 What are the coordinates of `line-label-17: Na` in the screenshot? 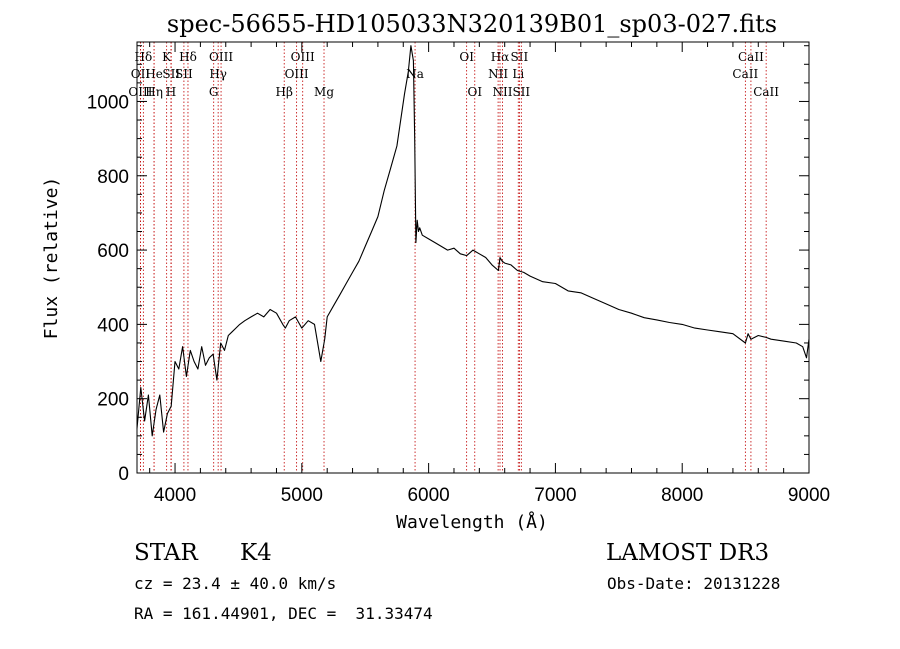 It's located at (415, 74).